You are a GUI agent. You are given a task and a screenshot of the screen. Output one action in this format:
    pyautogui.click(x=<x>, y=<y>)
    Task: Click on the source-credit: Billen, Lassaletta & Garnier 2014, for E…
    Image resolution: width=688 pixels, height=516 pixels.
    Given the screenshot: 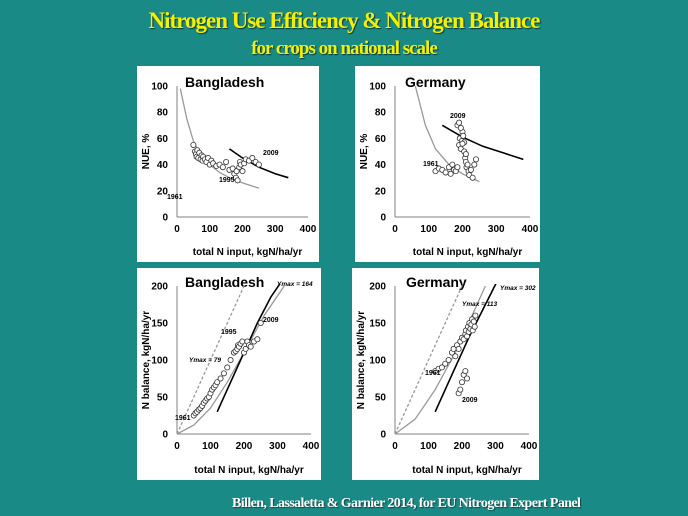 What is the action you would take?
    pyautogui.click(x=406, y=503)
    